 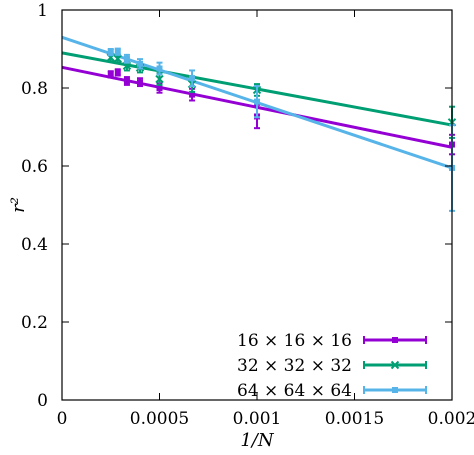 I want to click on x-axis-label: 1/N, so click(x=257, y=440).